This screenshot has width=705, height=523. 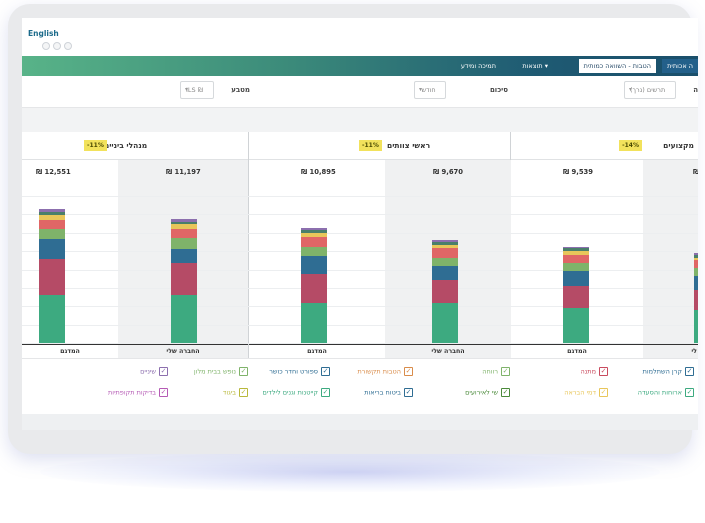 I want to click on summary-label: סיכום, so click(x=498, y=90).